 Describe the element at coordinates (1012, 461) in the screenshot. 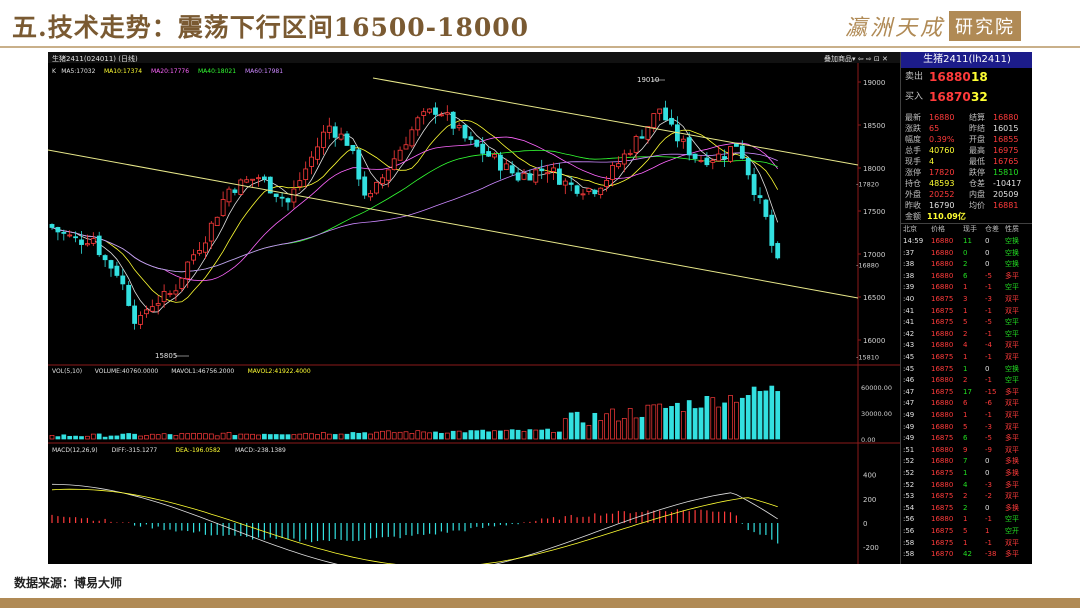

I see `tick-cell: 多换` at that location.